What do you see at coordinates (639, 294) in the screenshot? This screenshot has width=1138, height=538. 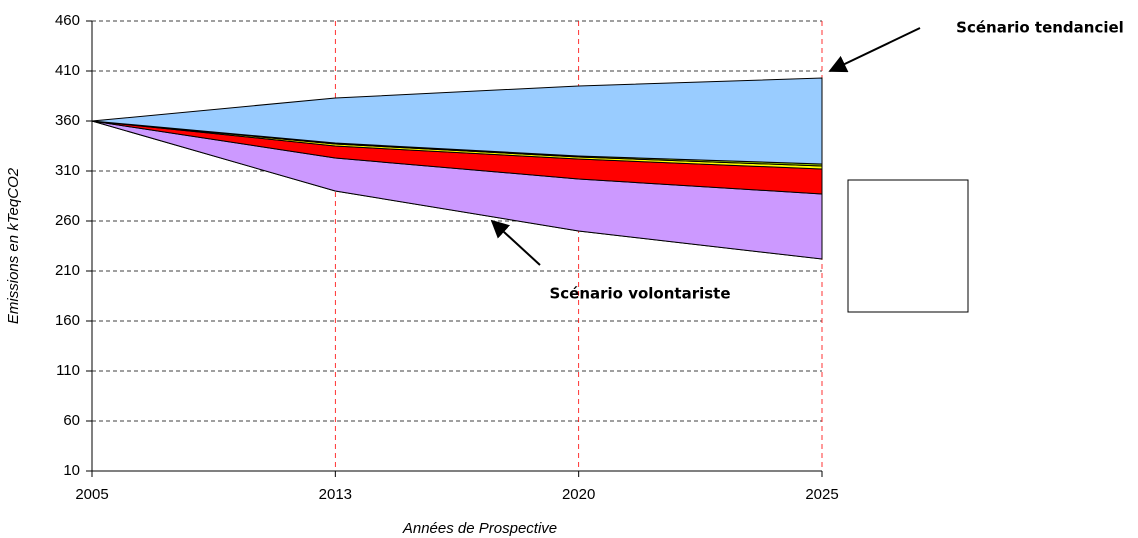 I see `annotation: Scénario volontariste` at bounding box center [639, 294].